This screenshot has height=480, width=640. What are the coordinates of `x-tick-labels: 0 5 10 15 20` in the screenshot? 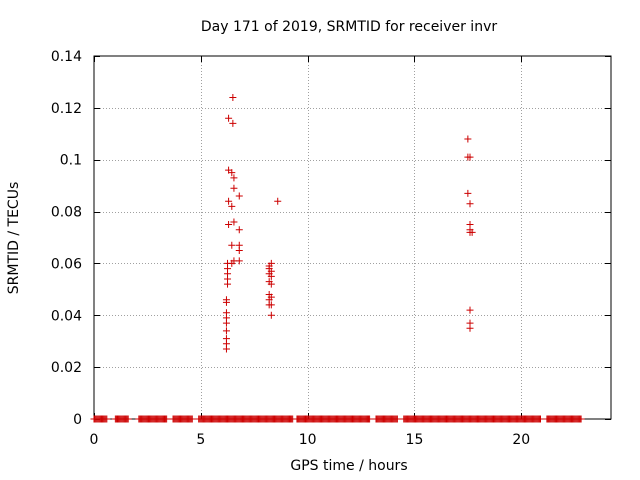 It's located at (310, 440).